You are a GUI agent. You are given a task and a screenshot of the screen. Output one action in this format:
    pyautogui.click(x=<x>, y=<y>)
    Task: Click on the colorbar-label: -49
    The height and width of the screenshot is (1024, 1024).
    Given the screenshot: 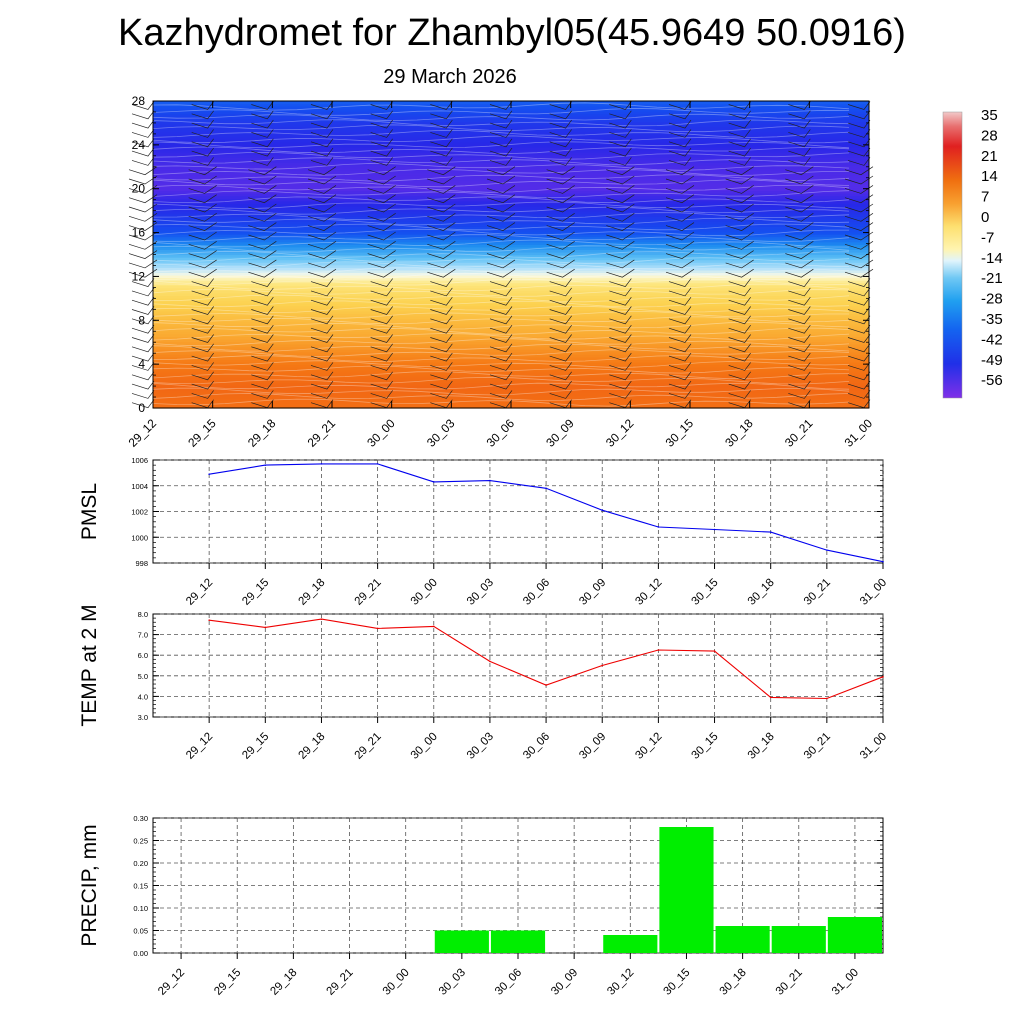 What is the action you would take?
    pyautogui.click(x=992, y=360)
    